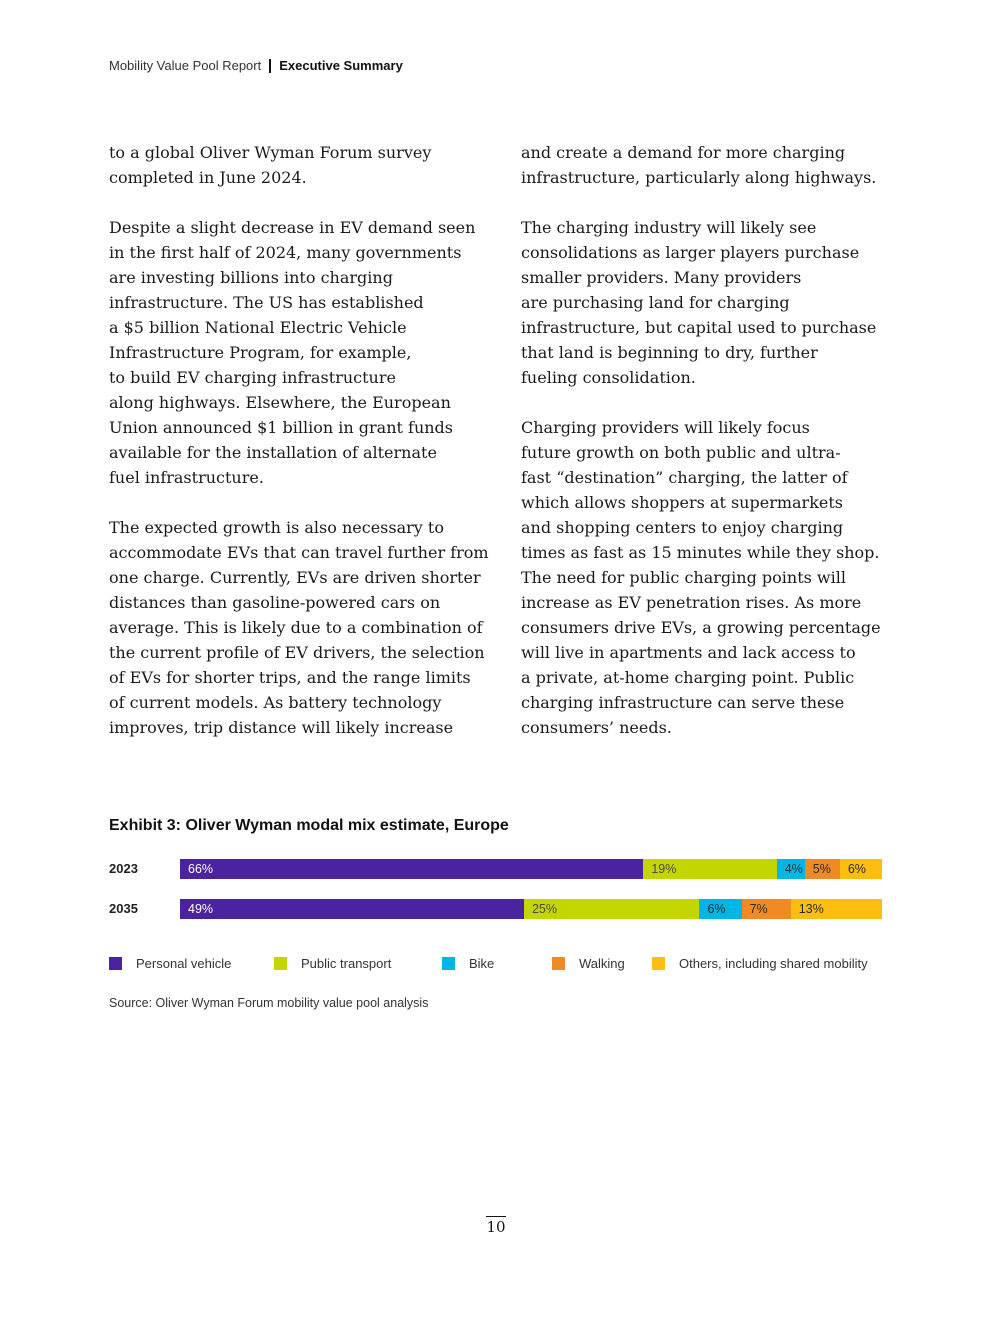 Image resolution: width=992 pixels, height=1320 pixels. Describe the element at coordinates (280, 402) in the screenshot. I see `text-line: along highways. Elsewhere, the European` at that location.